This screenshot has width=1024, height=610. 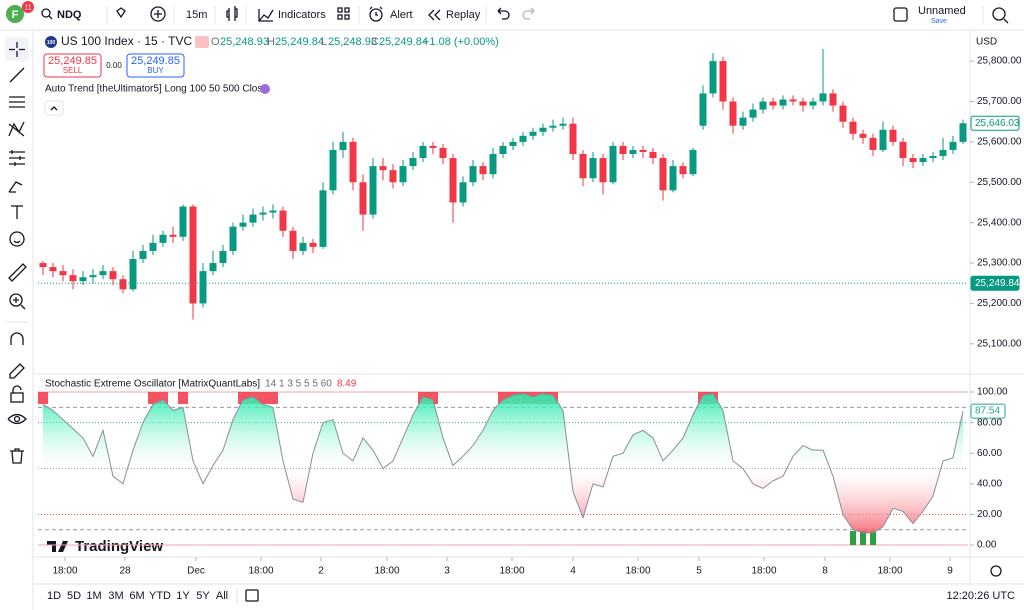 What do you see at coordinates (401, 15) in the screenshot?
I see `alert-button: Alert` at bounding box center [401, 15].